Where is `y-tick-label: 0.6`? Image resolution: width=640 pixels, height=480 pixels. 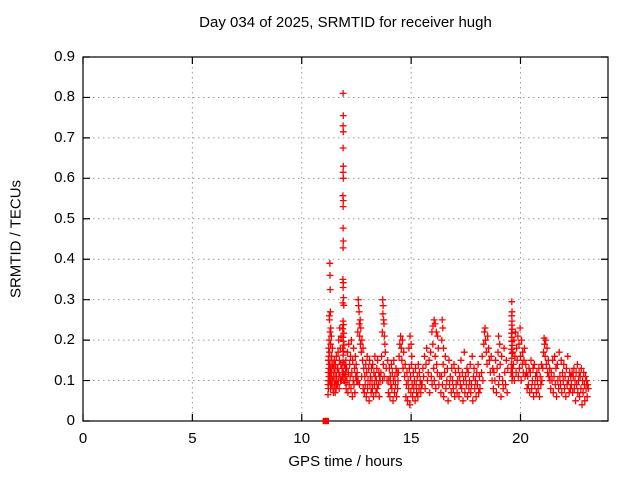 y-tick-label: 0.6 is located at coordinates (64, 178).